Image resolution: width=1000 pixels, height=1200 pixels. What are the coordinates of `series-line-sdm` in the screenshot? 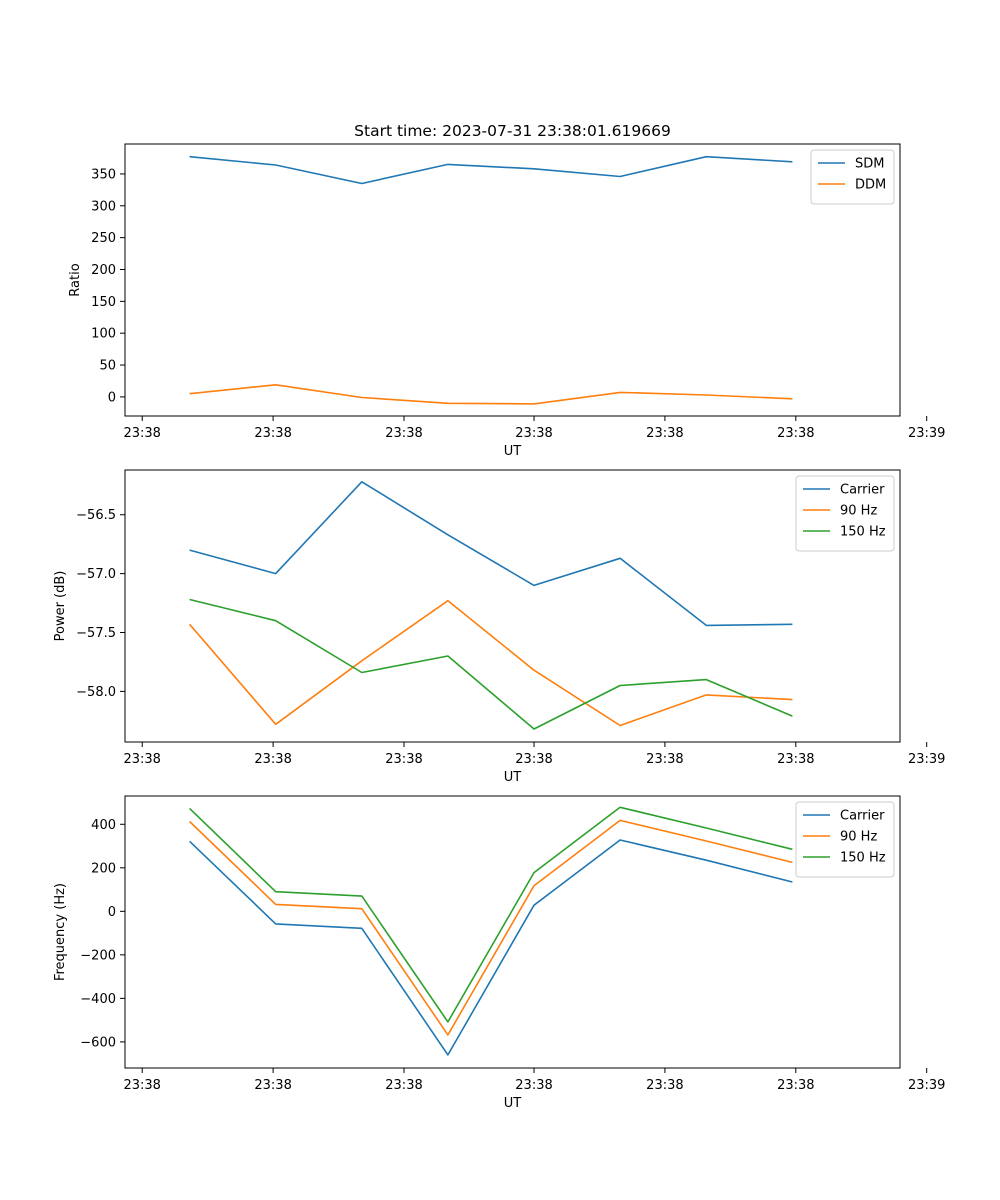 It's located at (491, 170).